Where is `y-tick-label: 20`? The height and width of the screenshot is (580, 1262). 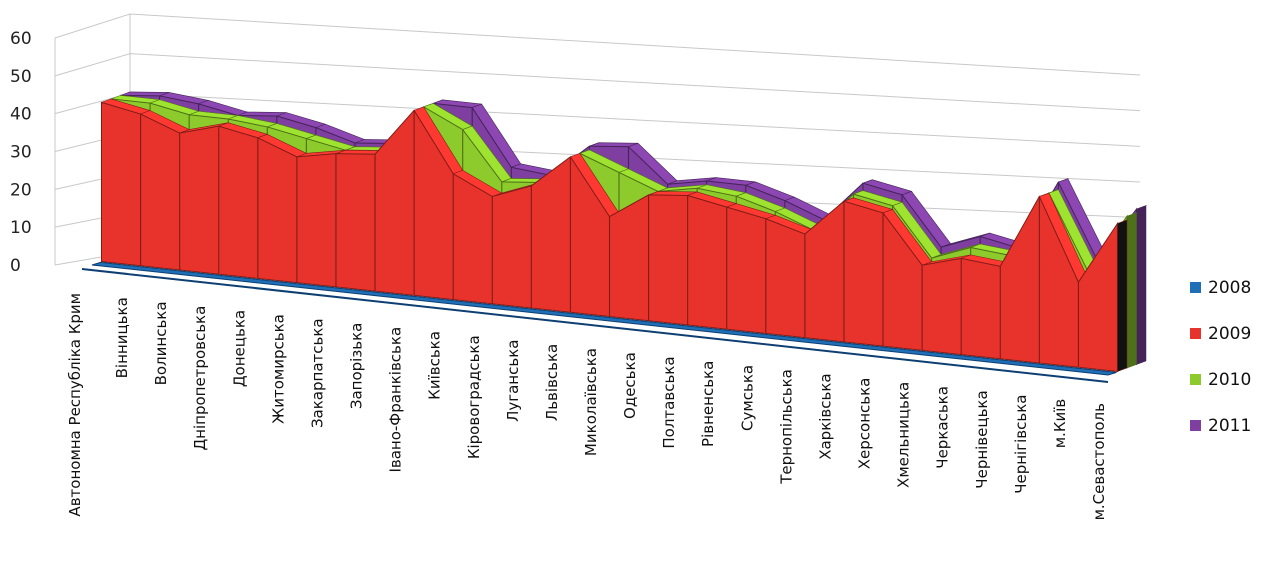
y-tick-label: 20 is located at coordinates (21, 190).